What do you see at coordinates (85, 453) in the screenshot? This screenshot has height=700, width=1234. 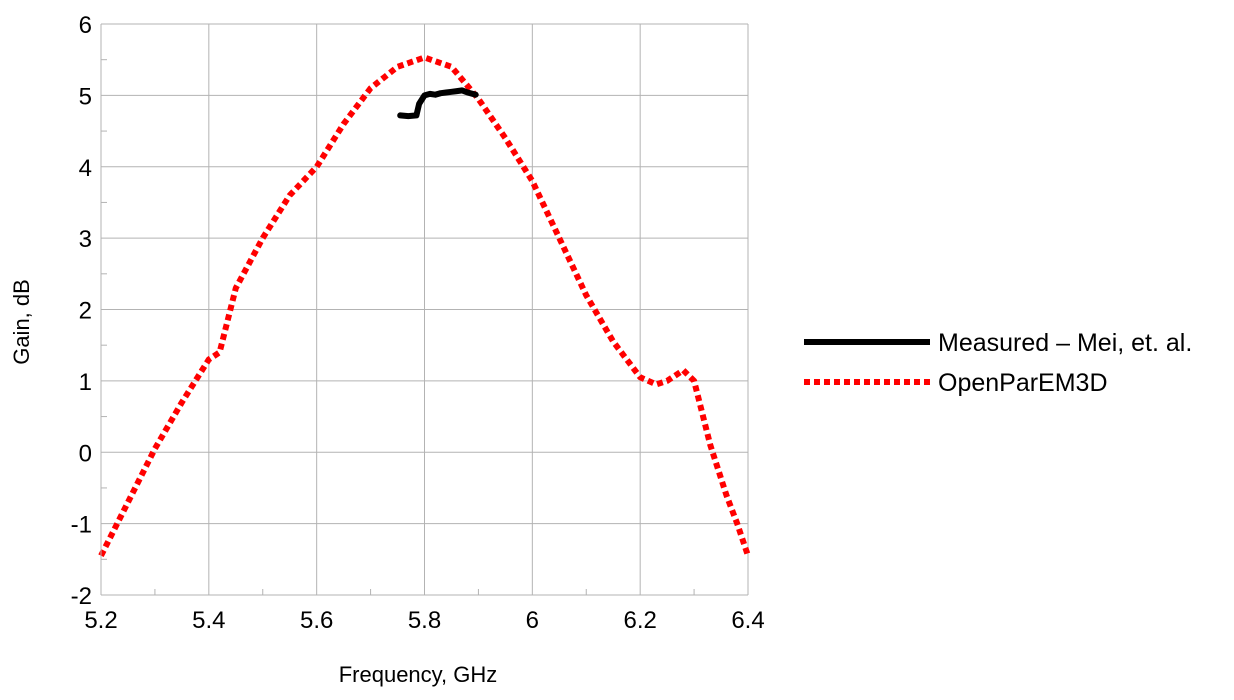 I see `y-tick-label: 0` at bounding box center [85, 453].